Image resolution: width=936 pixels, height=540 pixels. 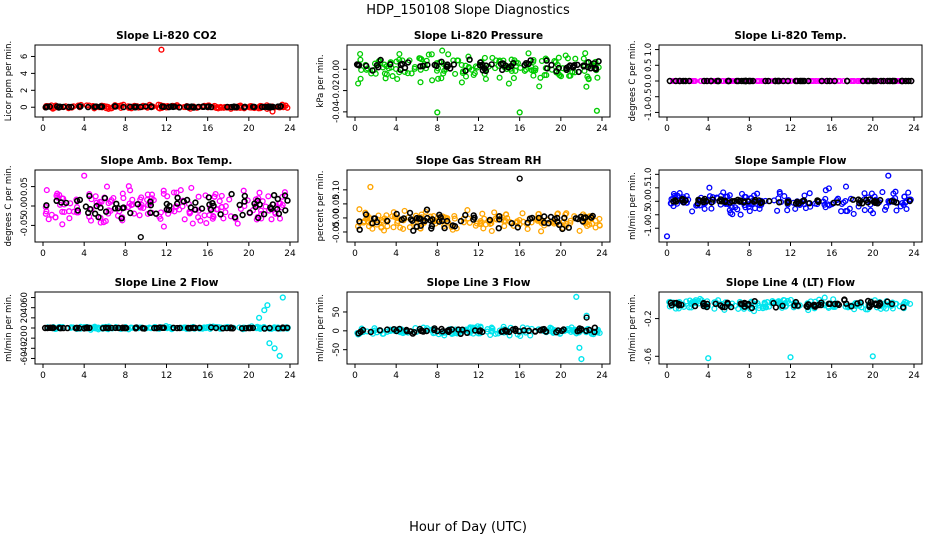 I want to click on panel-title: Slope Li-820 Temp., so click(x=790, y=36).